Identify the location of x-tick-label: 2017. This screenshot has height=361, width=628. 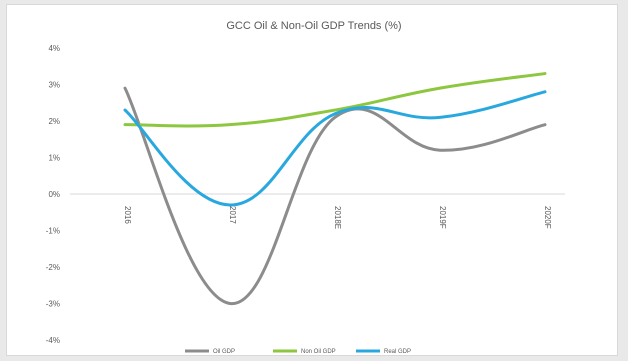
(232, 215).